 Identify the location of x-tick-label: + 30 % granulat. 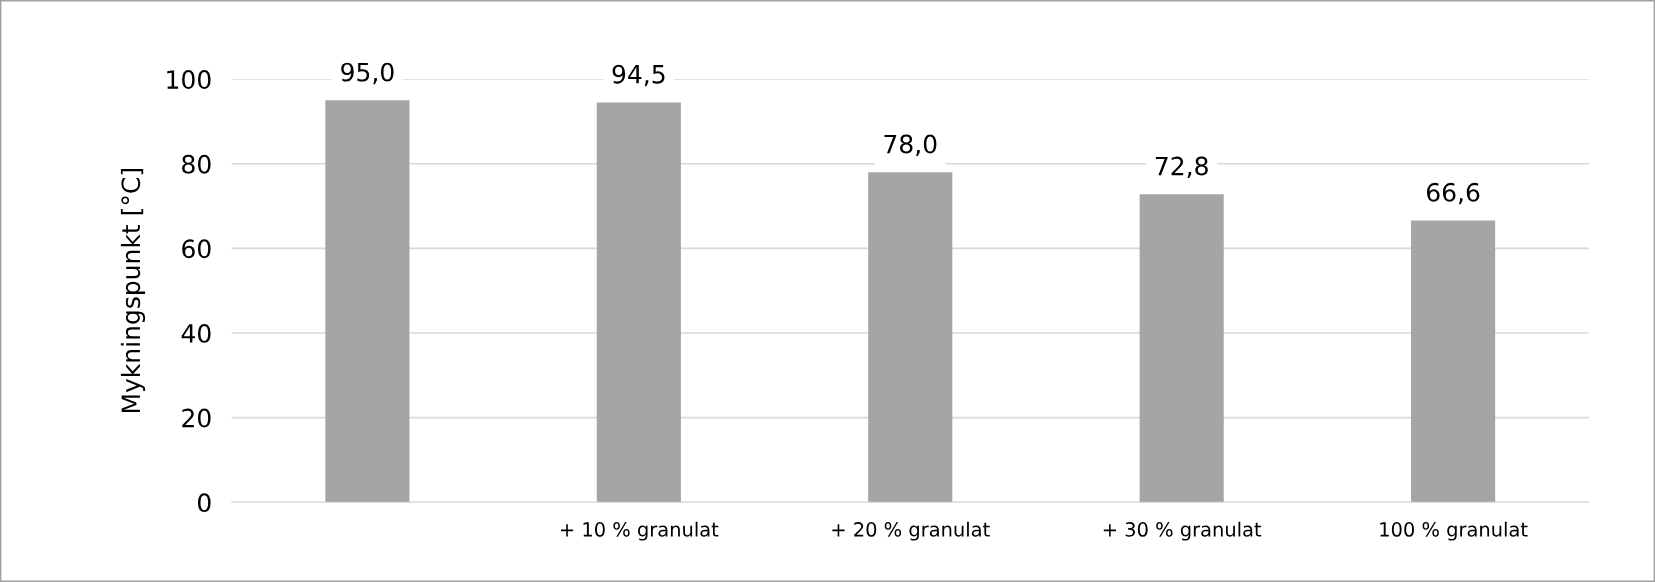
(1182, 531).